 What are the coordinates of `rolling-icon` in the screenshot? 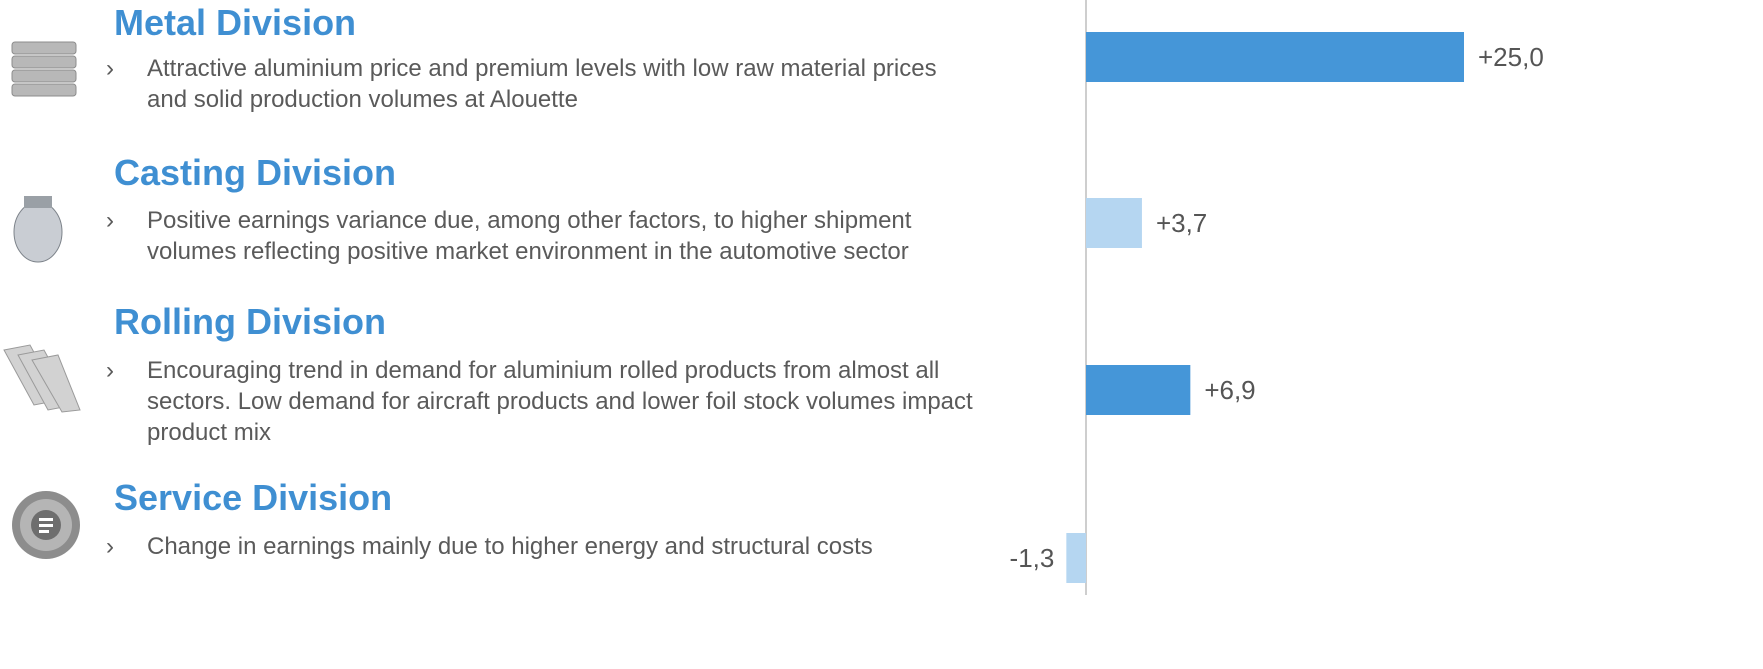 It's located at (42, 378).